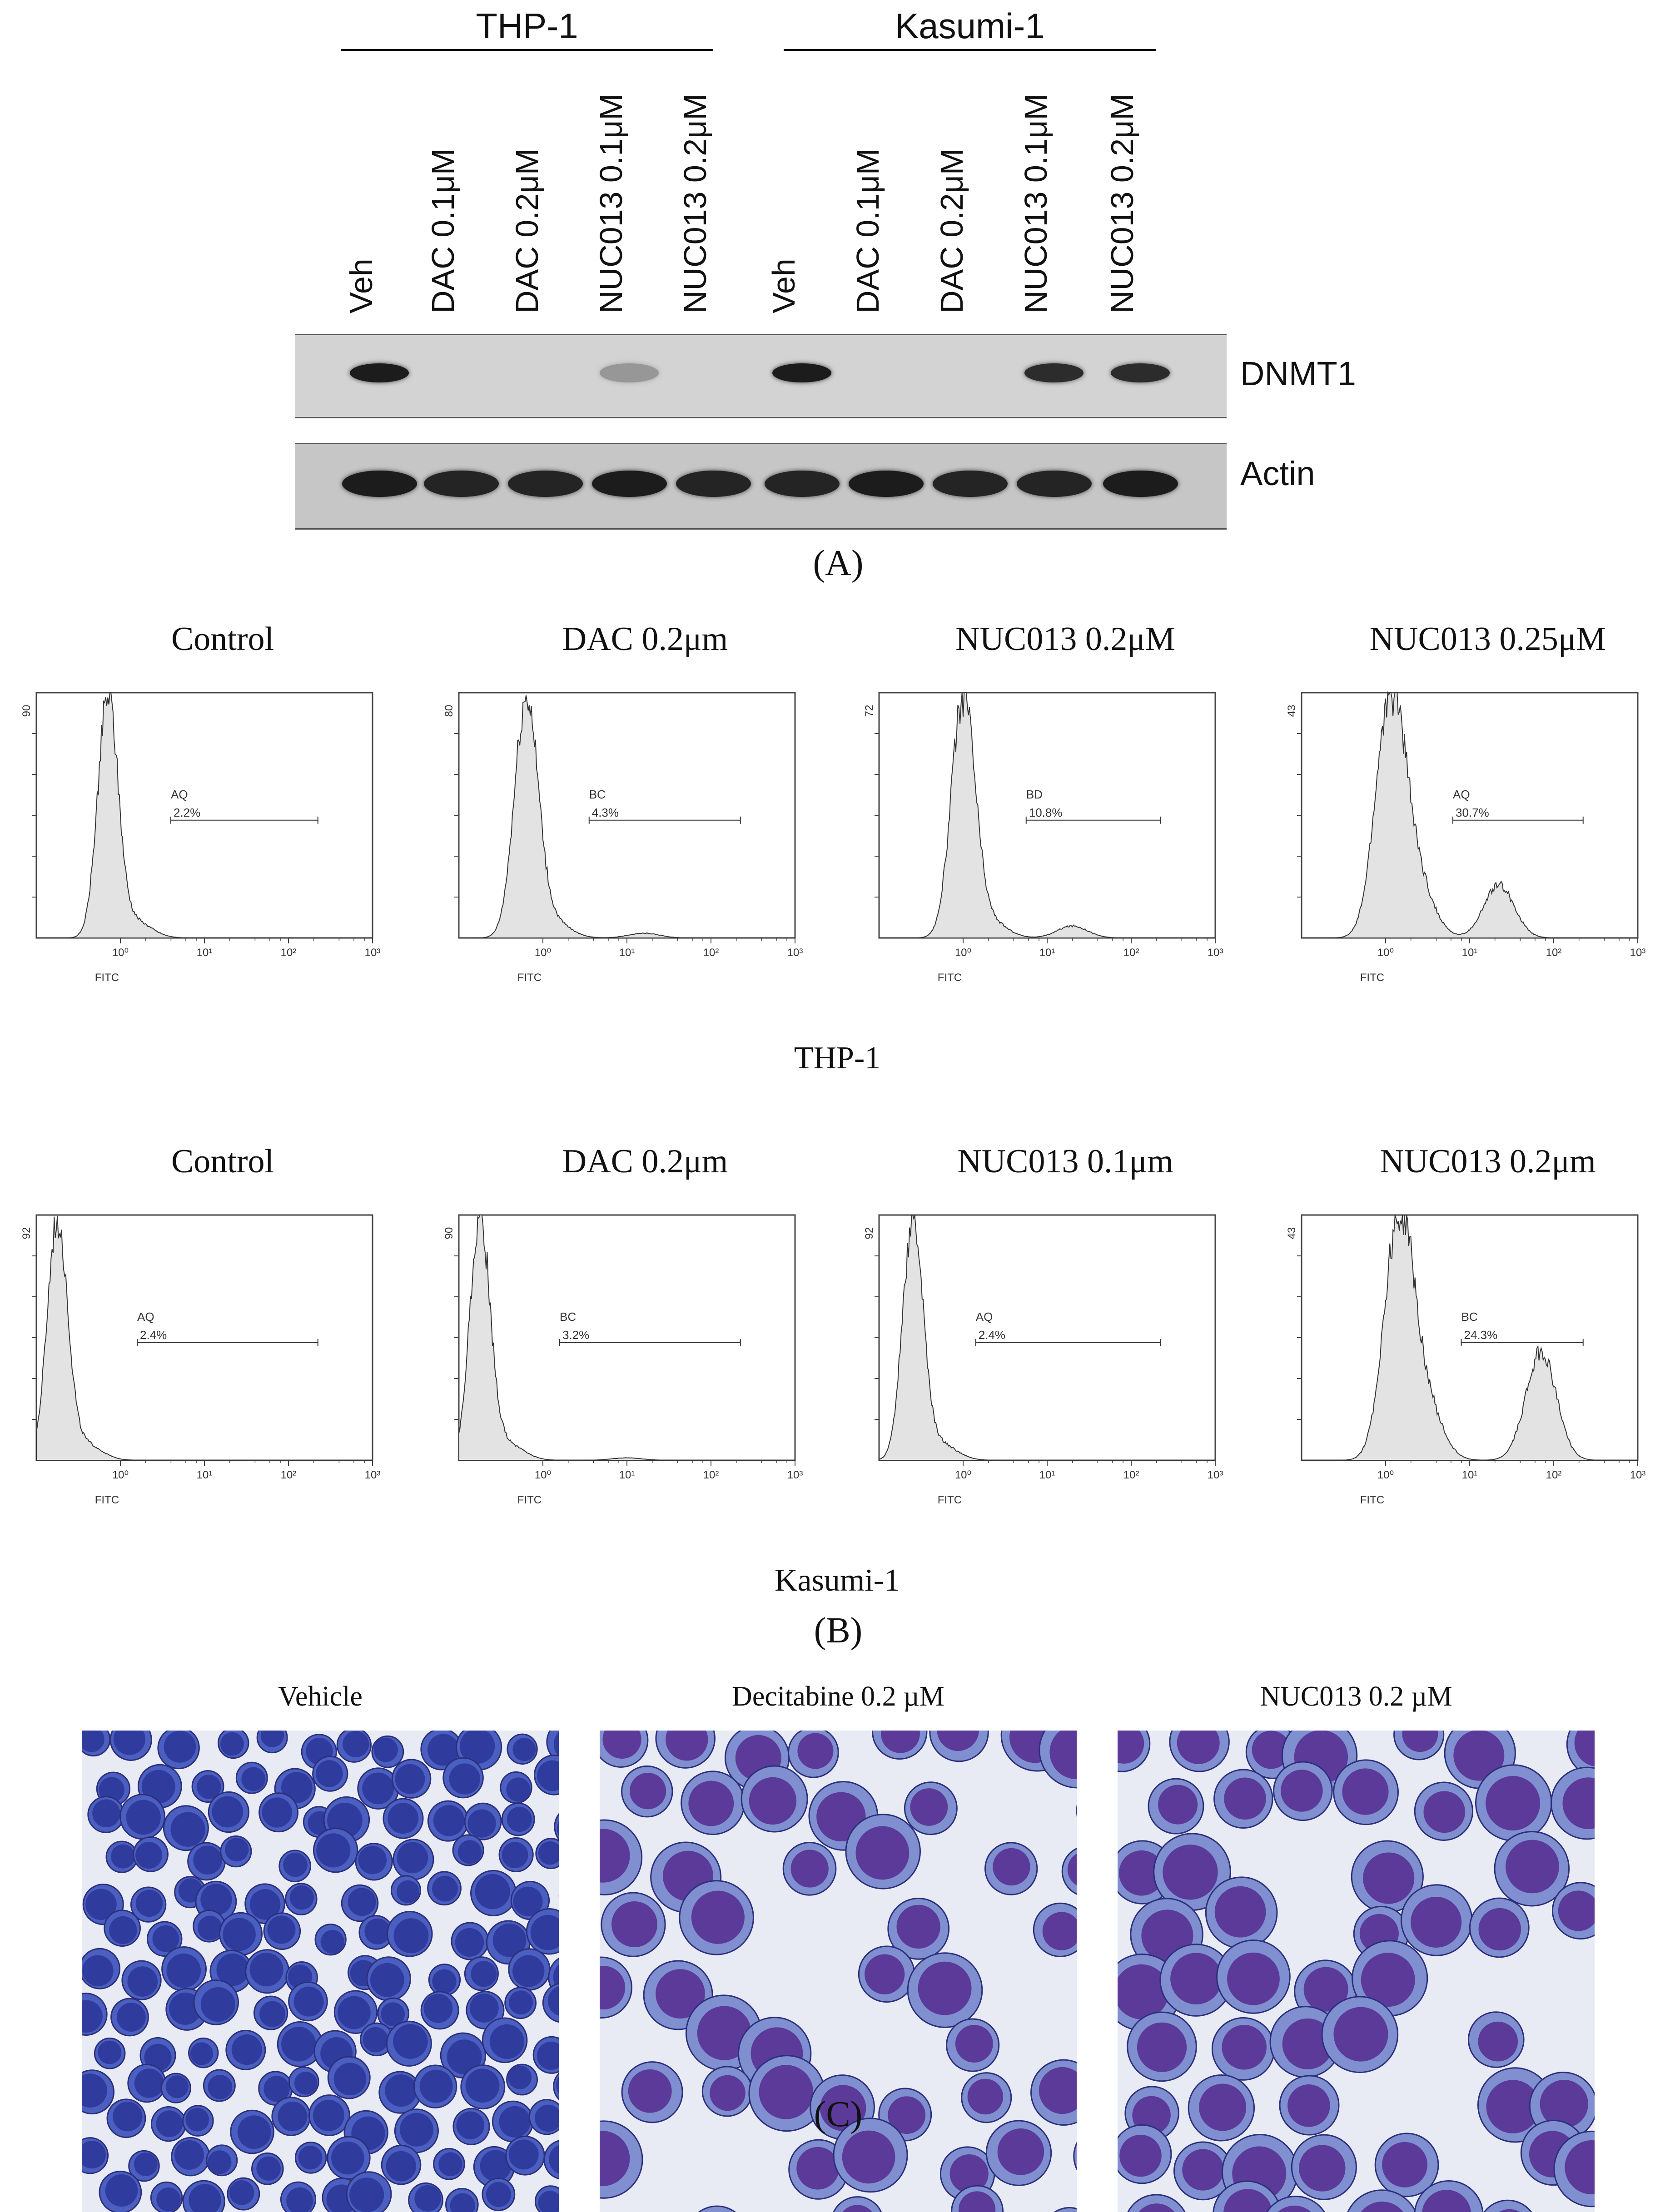  Describe the element at coordinates (1034, 794) in the screenshot. I see `gate-name: BD` at that location.